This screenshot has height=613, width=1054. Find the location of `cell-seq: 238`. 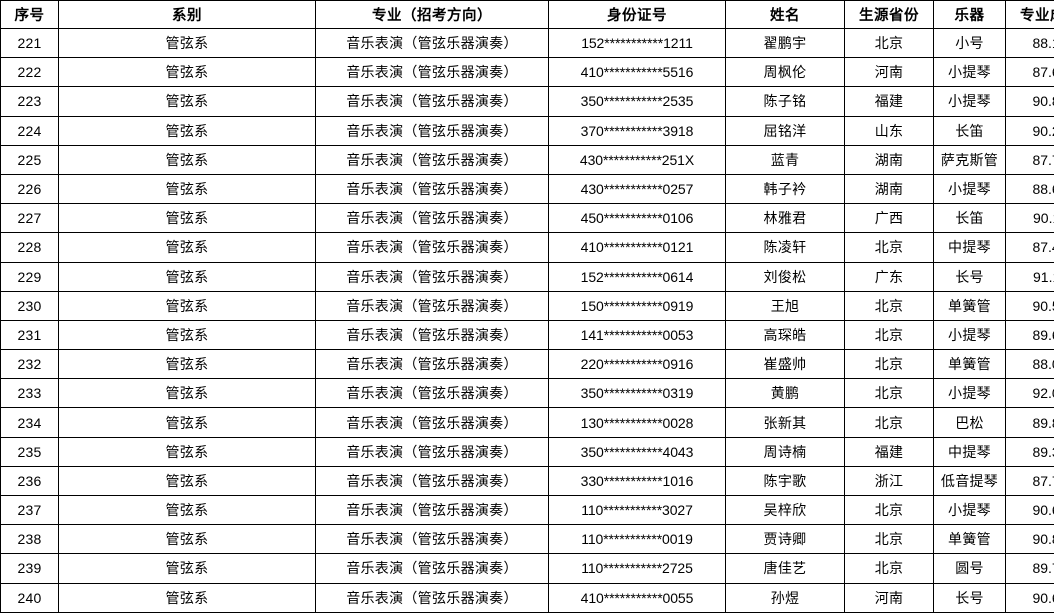

cell-seq: 238 is located at coordinates (30, 539).